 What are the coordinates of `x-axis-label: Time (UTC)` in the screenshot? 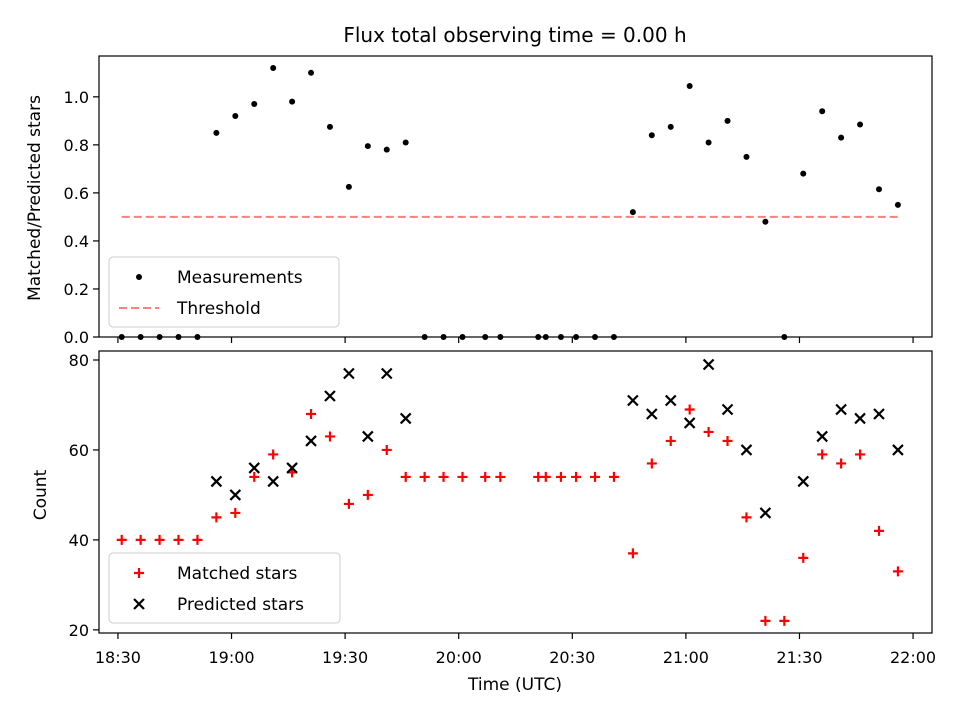 It's located at (514, 685).